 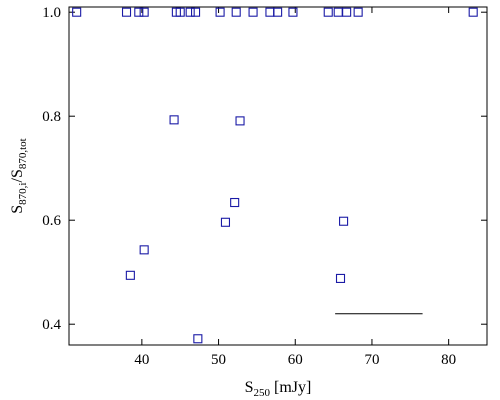 I want to click on y-tick-label: 0.8, so click(x=51, y=117).